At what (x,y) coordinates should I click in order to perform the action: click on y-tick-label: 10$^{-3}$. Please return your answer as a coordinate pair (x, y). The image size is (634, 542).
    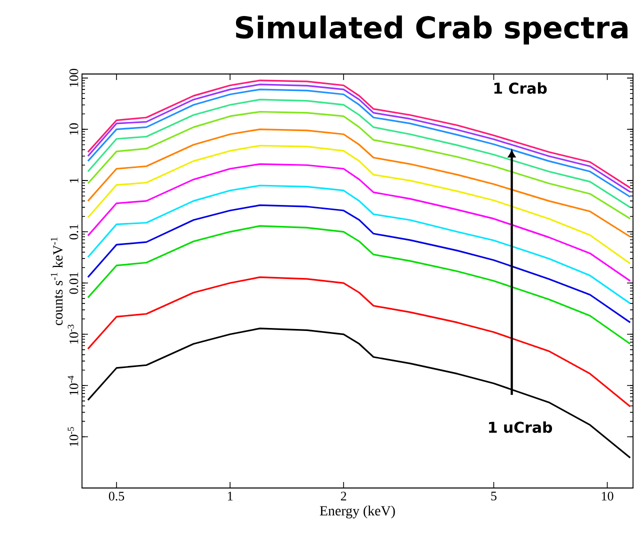
    Looking at the image, I should click on (73, 334).